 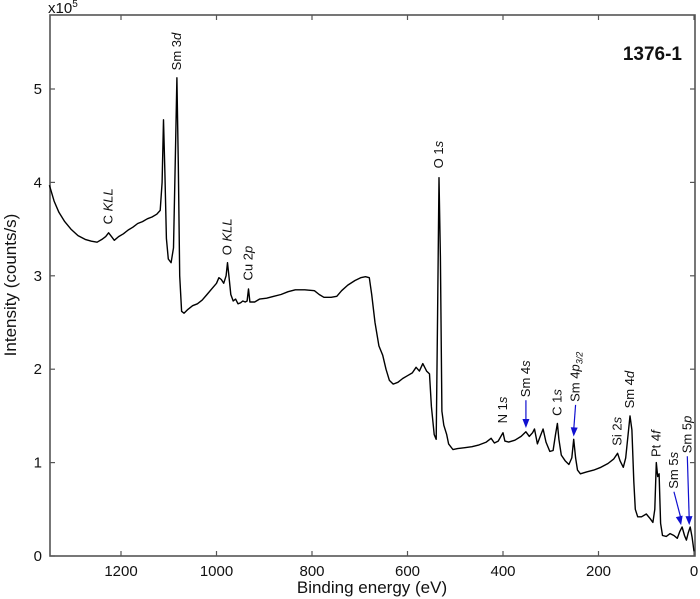 I want to click on peak-label-sm-5p: Sm 5p, so click(x=686, y=471).